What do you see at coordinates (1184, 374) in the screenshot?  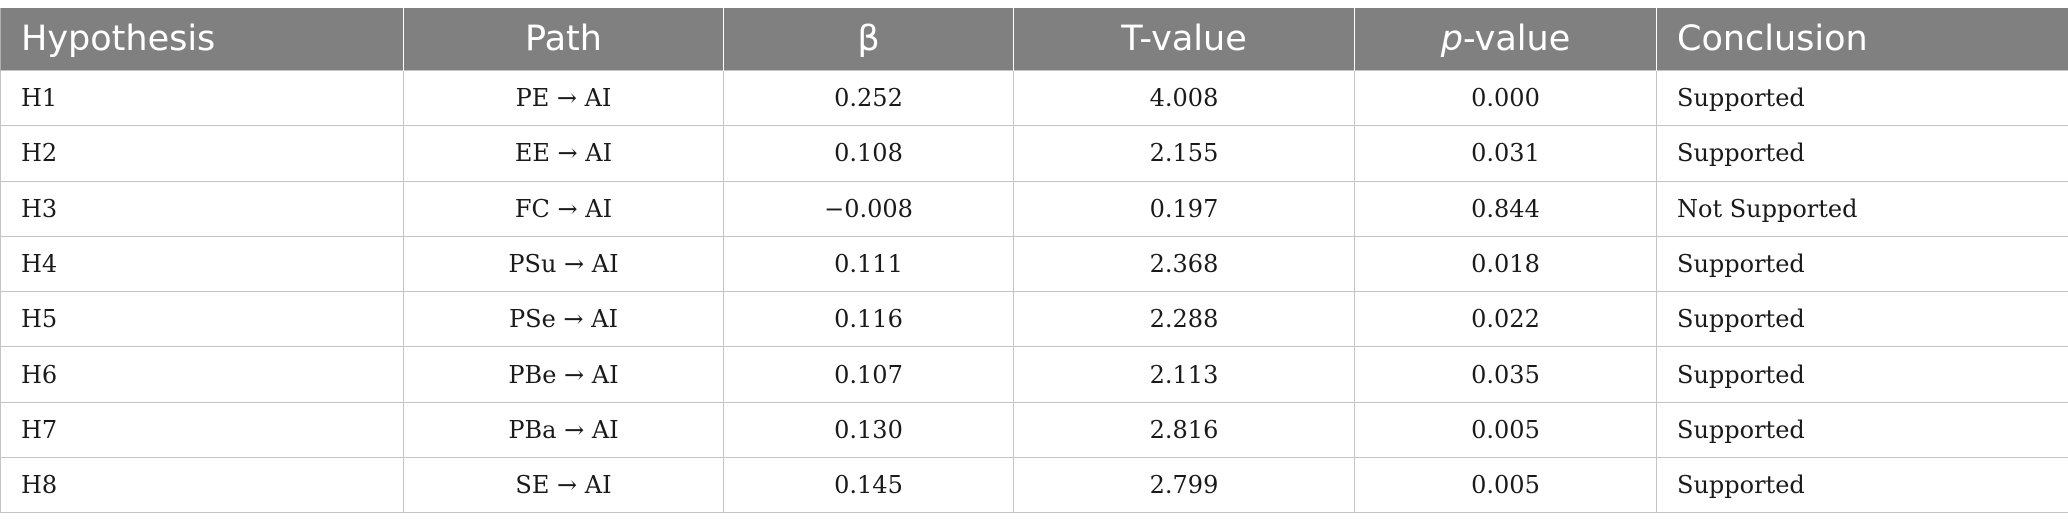 I see `cell-t-value: 2.113` at bounding box center [1184, 374].